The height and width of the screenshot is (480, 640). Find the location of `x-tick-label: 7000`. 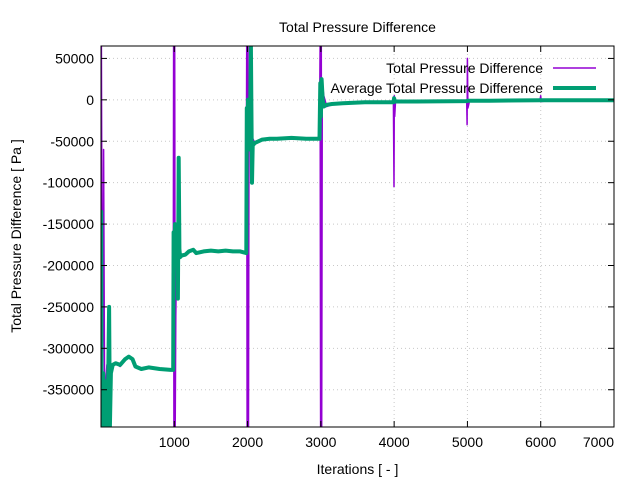

x-tick-label: 7000 is located at coordinates (598, 442).